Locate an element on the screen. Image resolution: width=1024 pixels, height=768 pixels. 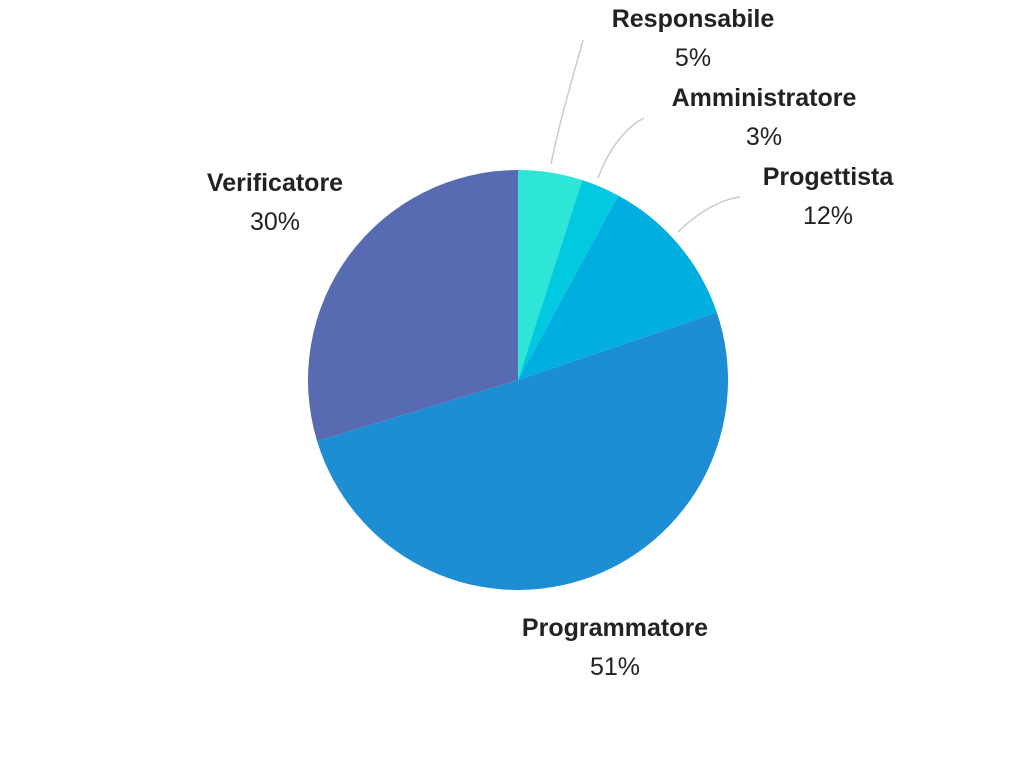
slice-percent-amministratore: 3% is located at coordinates (764, 137).